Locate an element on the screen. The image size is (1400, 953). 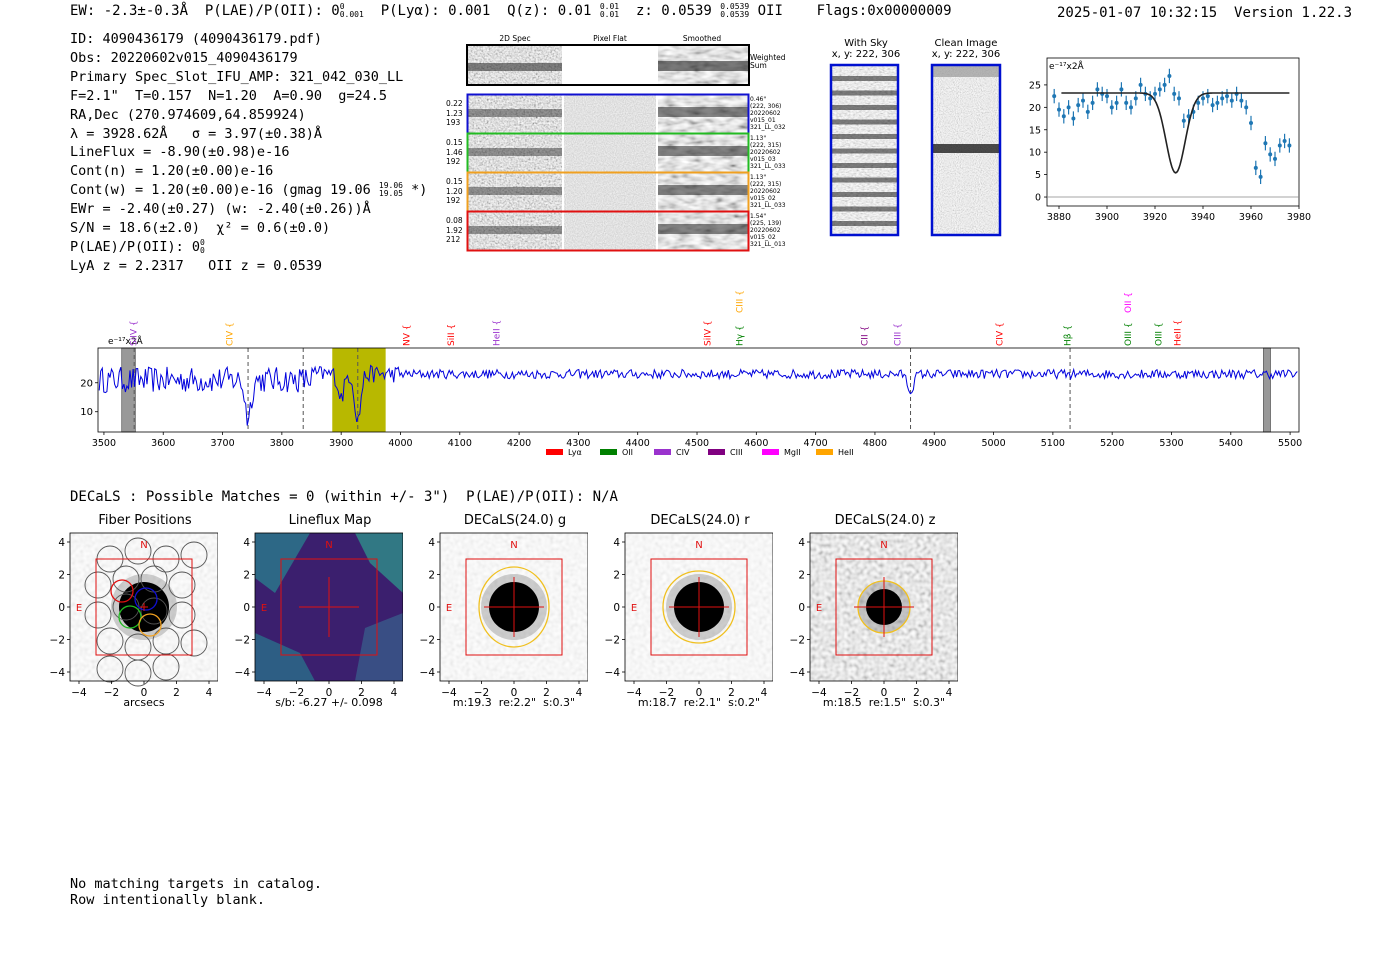
spectrum-line-label: NV { is located at coordinates (407, 335).